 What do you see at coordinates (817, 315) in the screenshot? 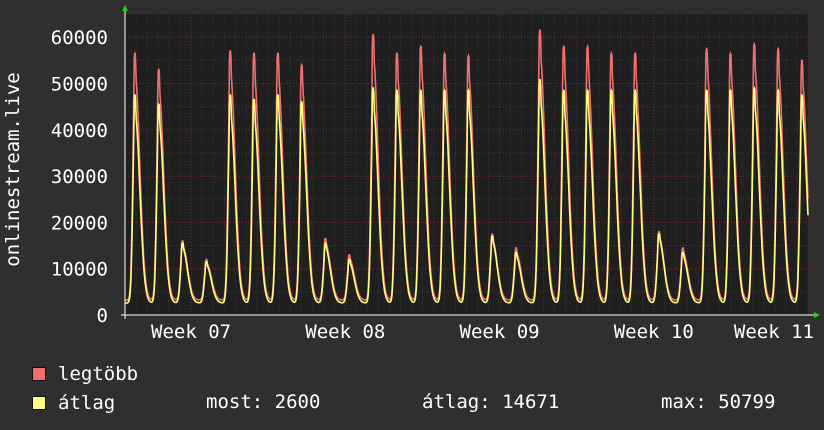
I see `x-axis-arrow` at bounding box center [817, 315].